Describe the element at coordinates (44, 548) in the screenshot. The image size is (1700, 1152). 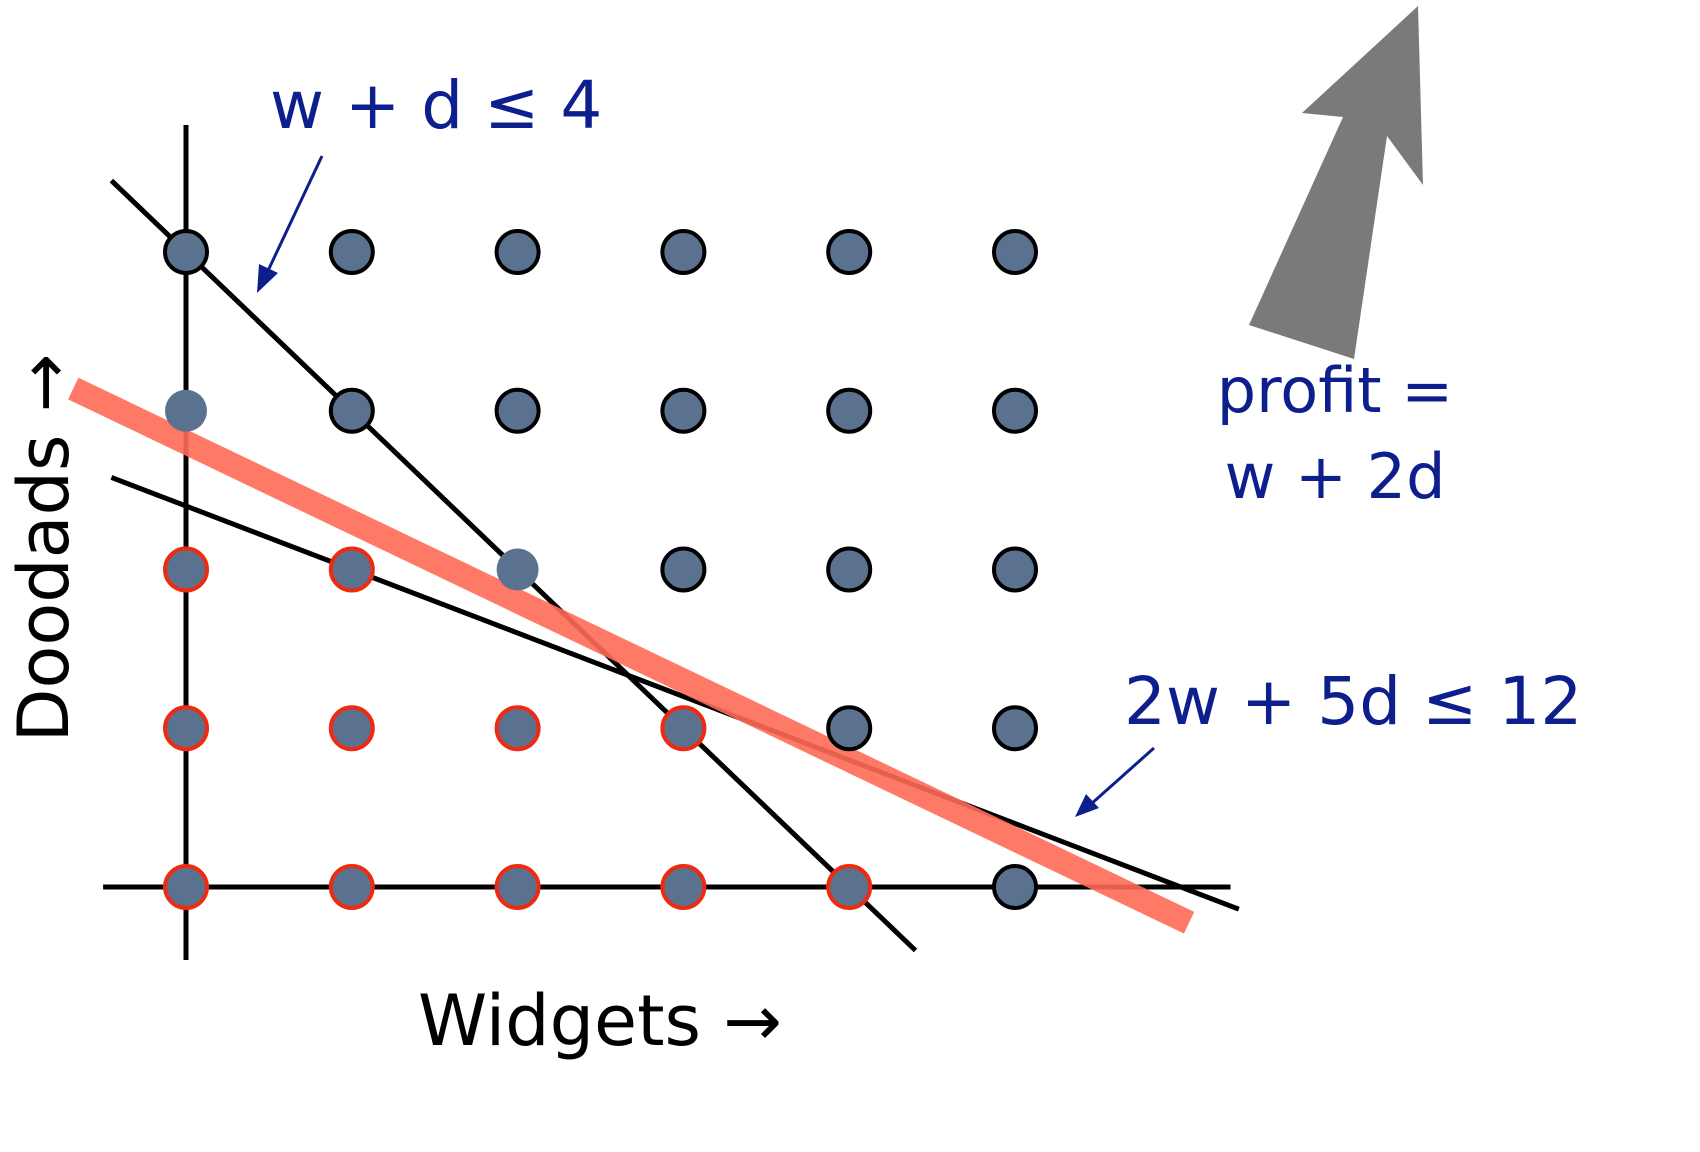
I see `y-axis-label: Doodads →` at that location.